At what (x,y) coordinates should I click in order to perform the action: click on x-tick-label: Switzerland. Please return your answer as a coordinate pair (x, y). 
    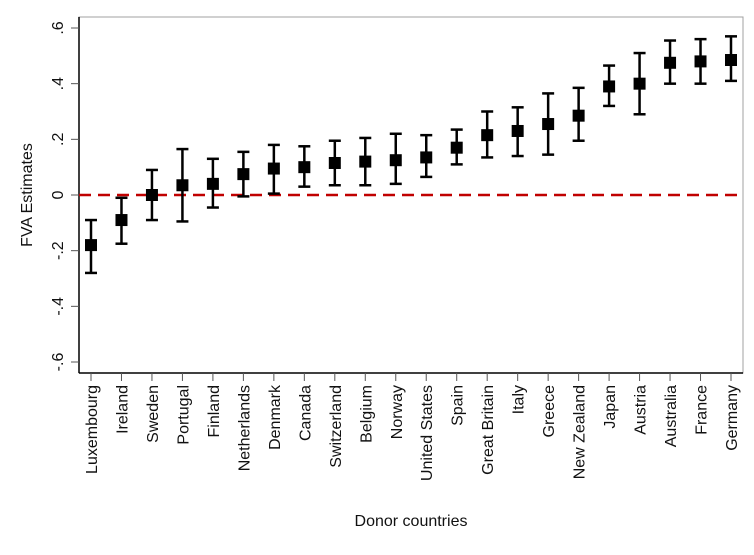
    Looking at the image, I should click on (336, 426).